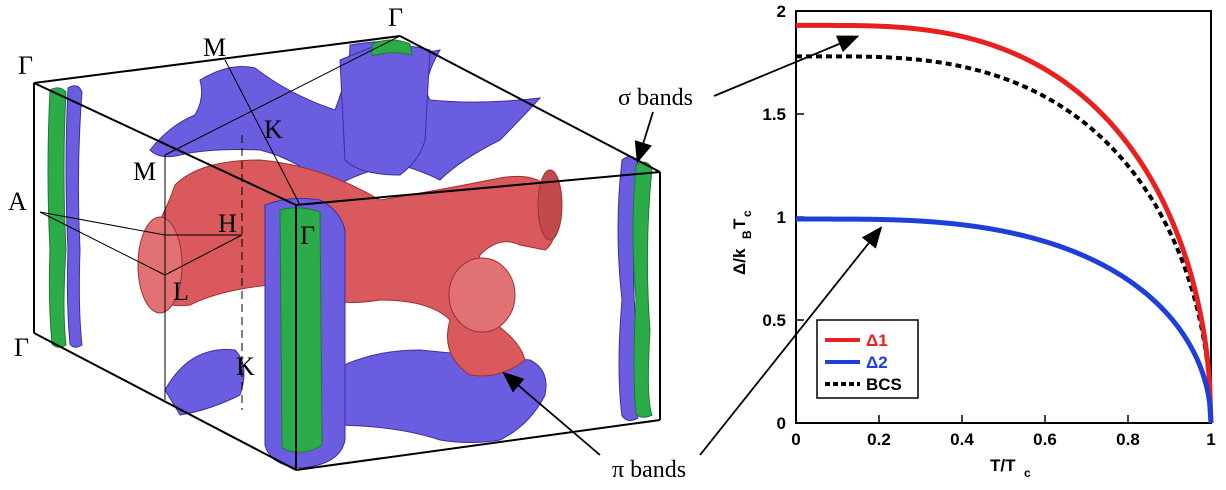  What do you see at coordinates (747, 234) in the screenshot?
I see `y-axis-title-sub-b: B` at bounding box center [747, 234].